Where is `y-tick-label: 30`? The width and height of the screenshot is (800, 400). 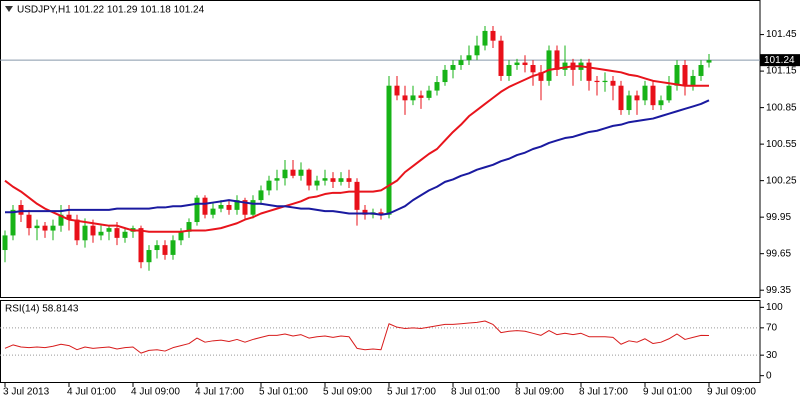
y-tick-label: 30 is located at coordinates (772, 355).